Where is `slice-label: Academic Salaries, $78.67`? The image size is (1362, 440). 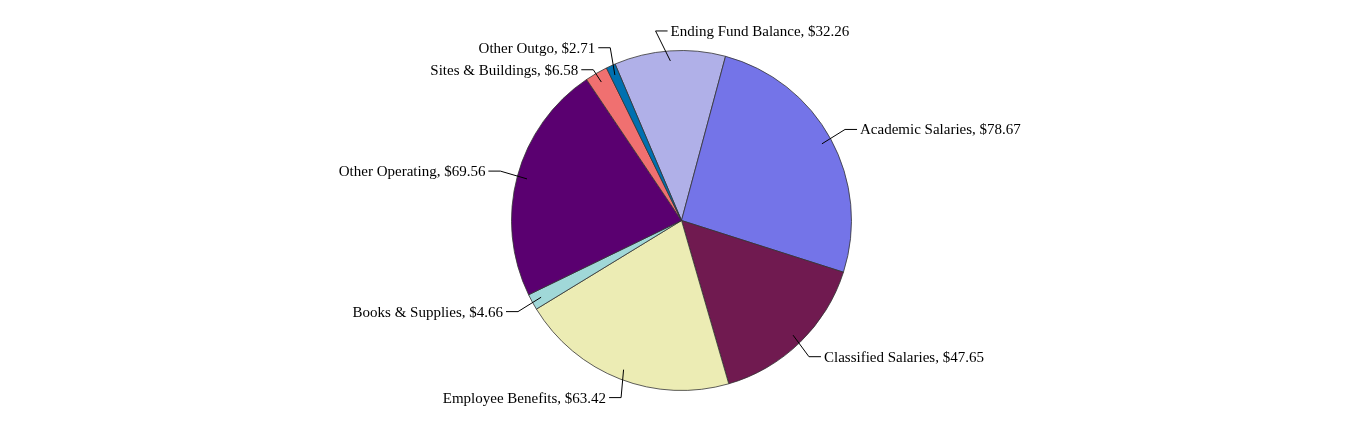 slice-label: Academic Salaries, $78.67 is located at coordinates (941, 129).